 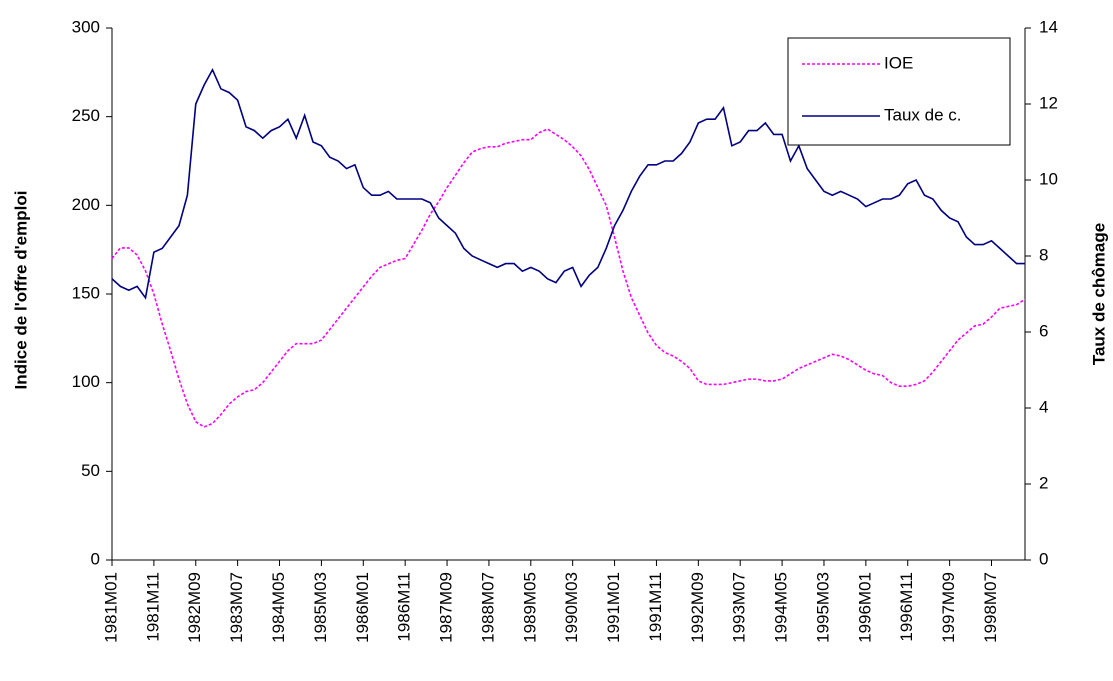 I want to click on x-tick-label: 1985M03, so click(x=320, y=607).